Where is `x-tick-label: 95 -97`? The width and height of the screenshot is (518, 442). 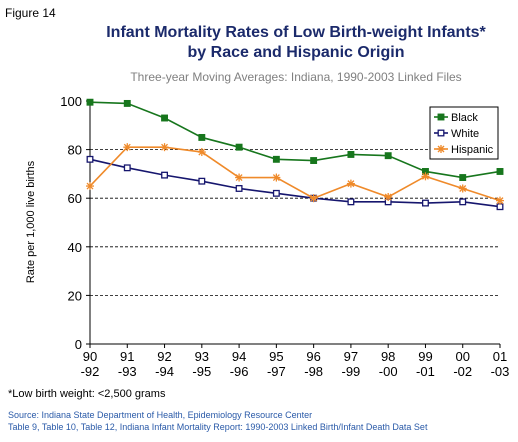
x-tick-label: 95 -97 is located at coordinates (276, 364).